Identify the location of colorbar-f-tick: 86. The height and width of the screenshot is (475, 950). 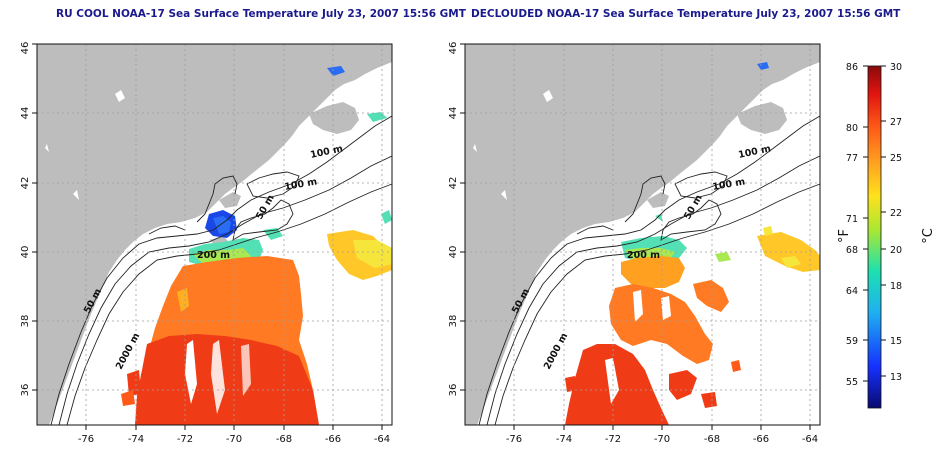
(852, 67).